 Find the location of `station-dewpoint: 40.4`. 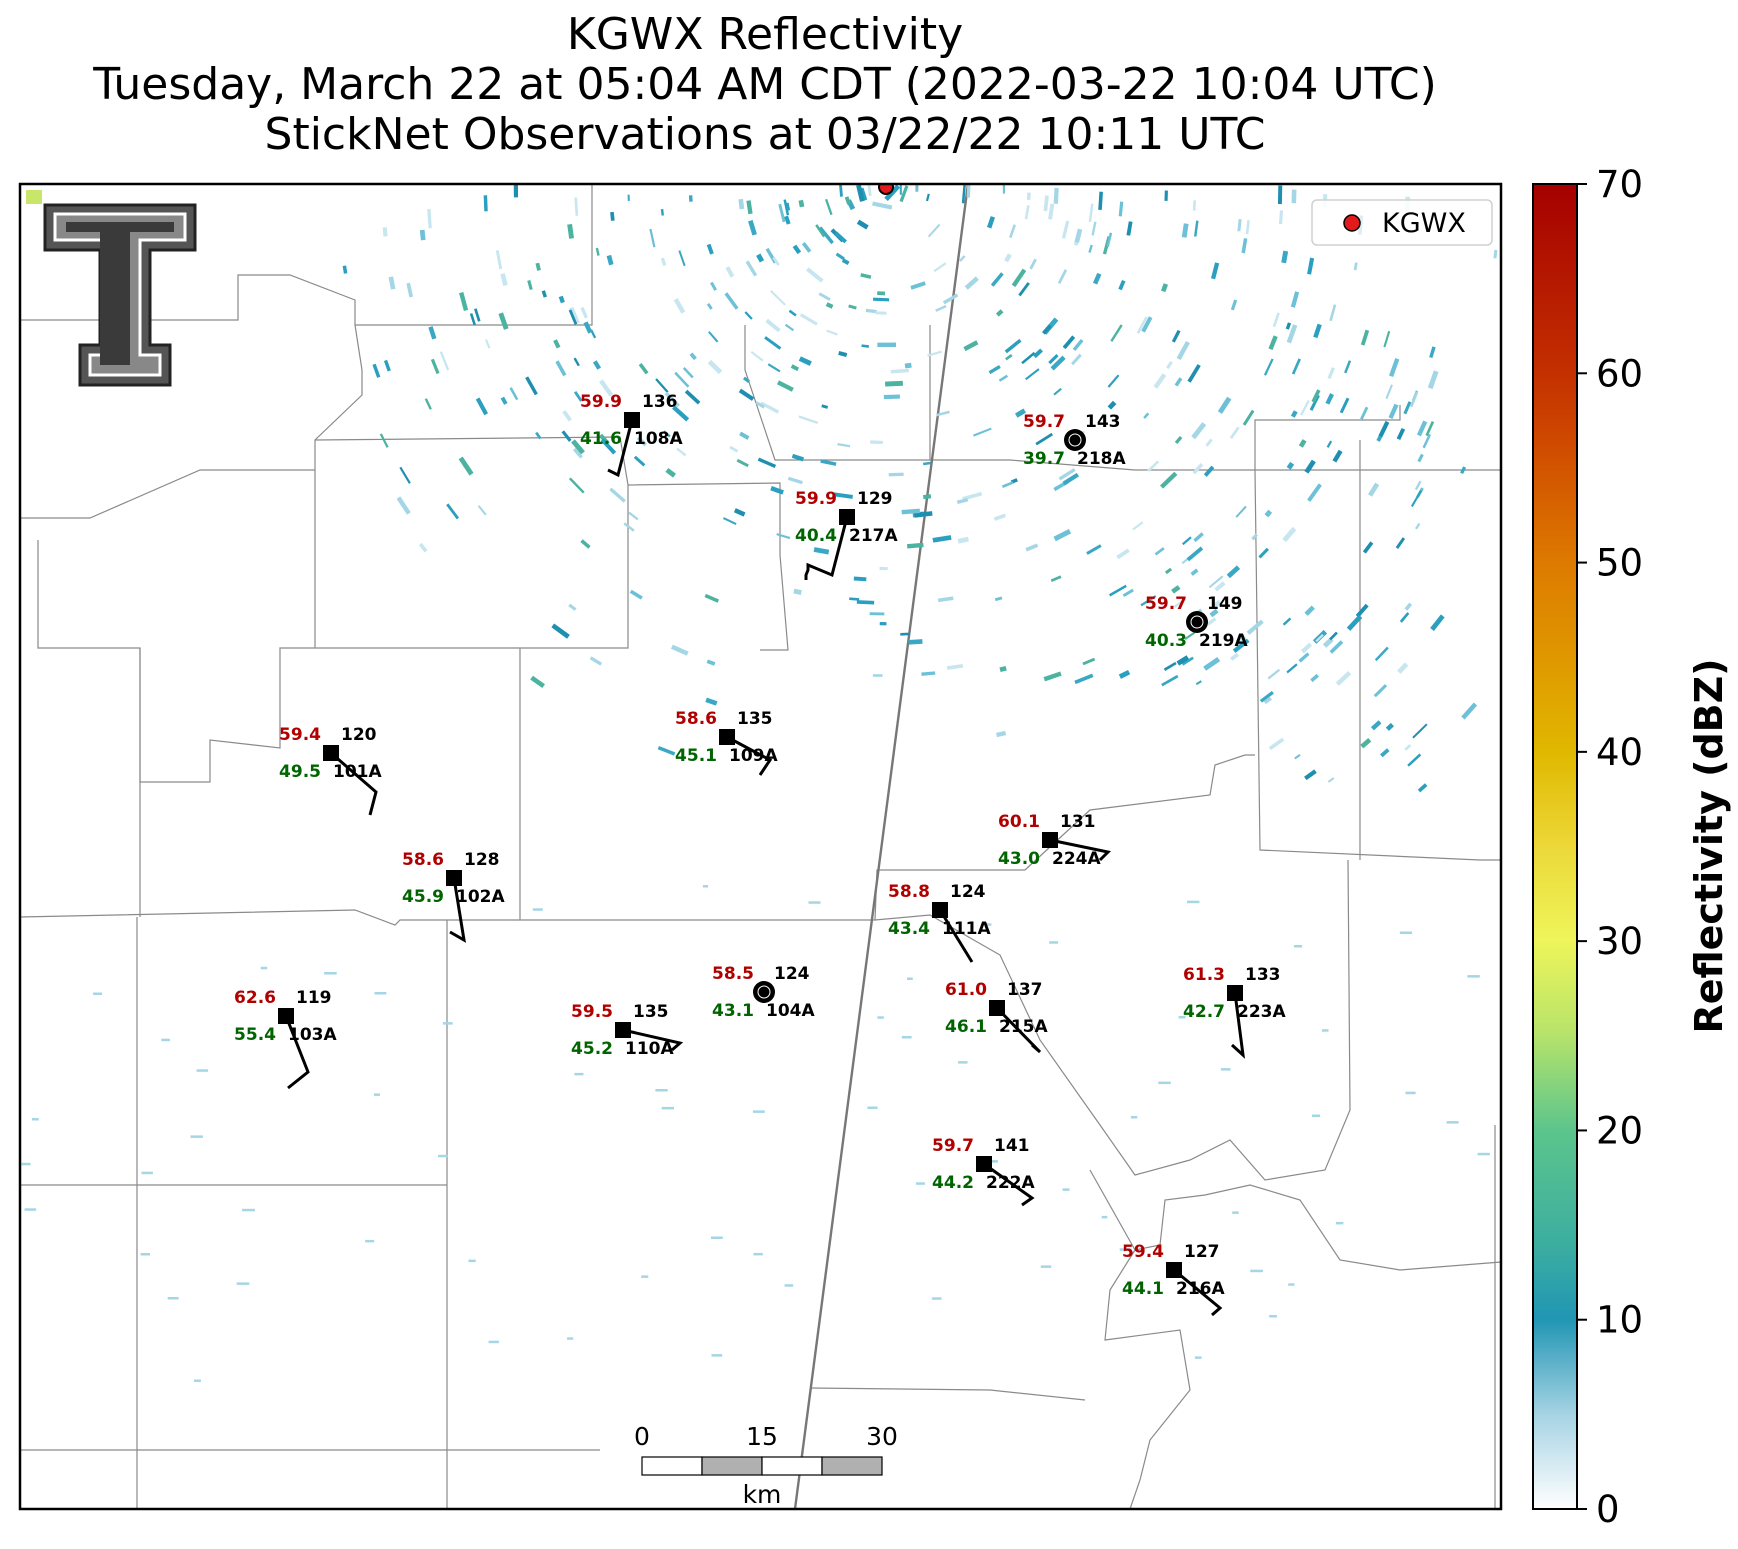

station-dewpoint: 40.4 is located at coordinates (816, 536).